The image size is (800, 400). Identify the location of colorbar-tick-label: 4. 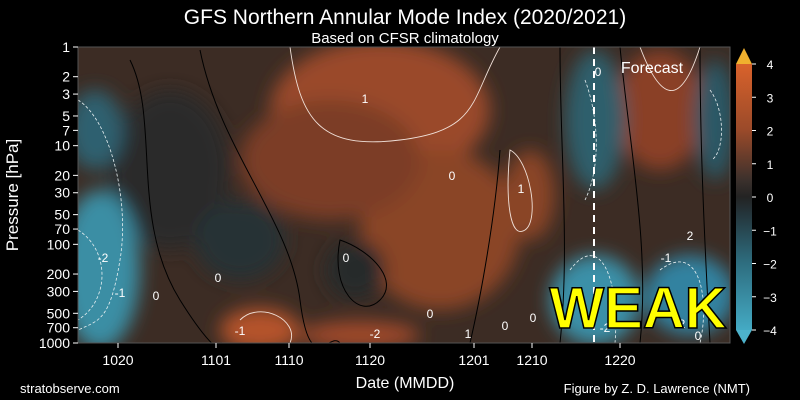
(770, 65).